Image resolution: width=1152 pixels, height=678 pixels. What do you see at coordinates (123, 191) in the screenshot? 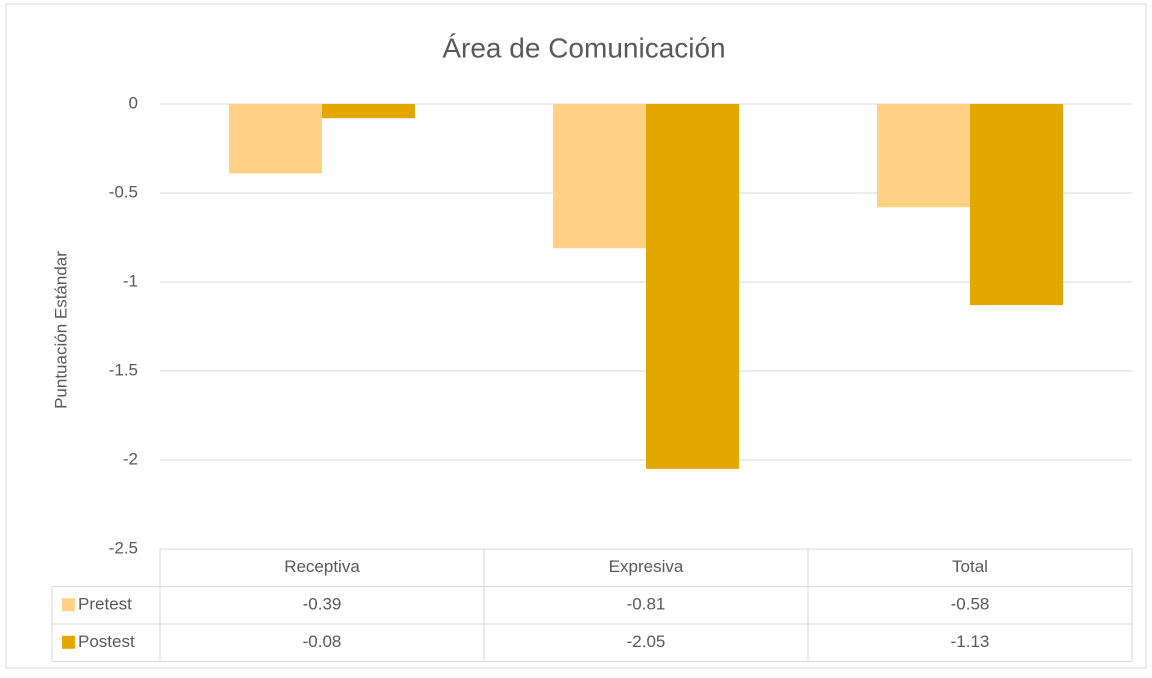
I see `y-tick-label: -0.5` at bounding box center [123, 191].